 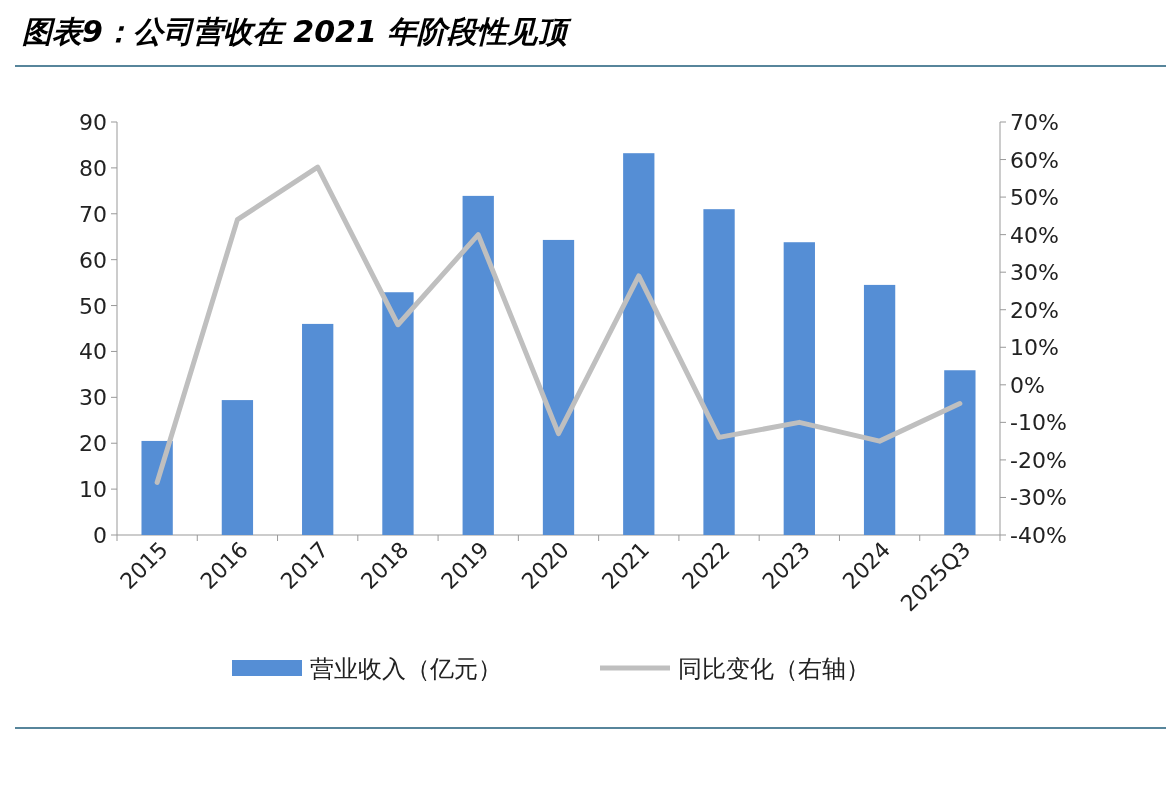 What do you see at coordinates (93, 306) in the screenshot?
I see `y-tick-label: 50` at bounding box center [93, 306].